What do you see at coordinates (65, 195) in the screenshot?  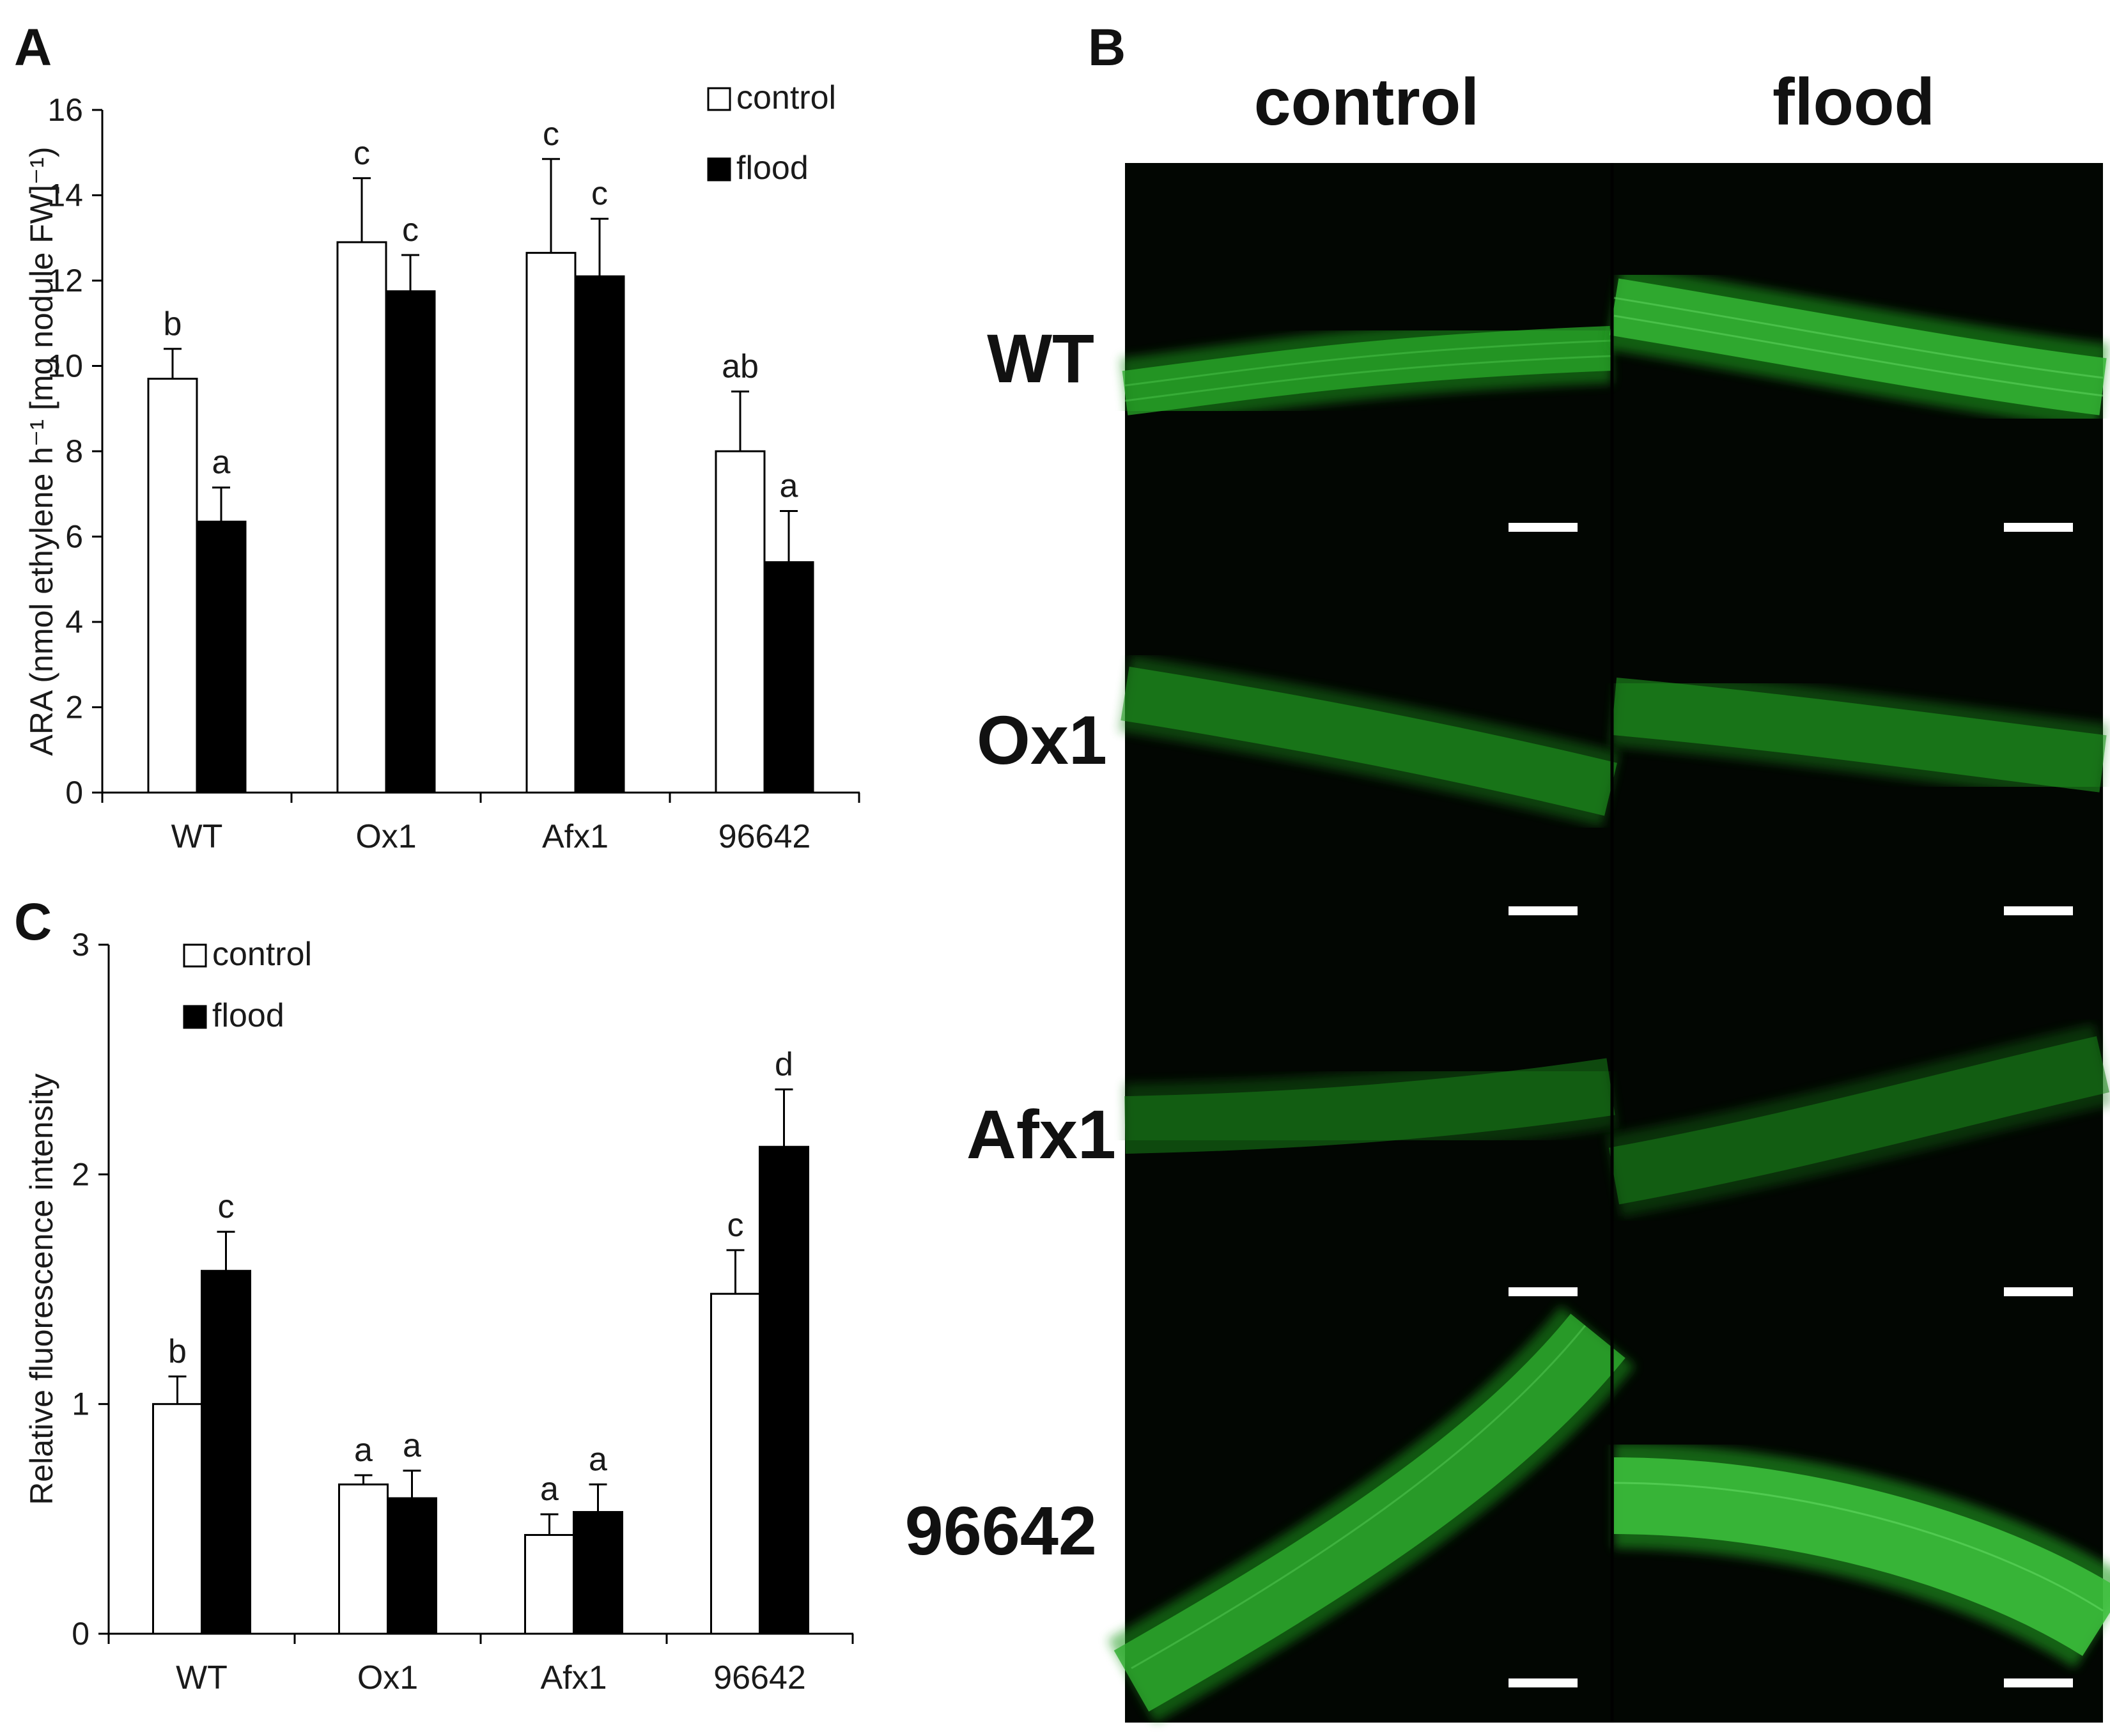 I see `y-tick-label: 14` at bounding box center [65, 195].